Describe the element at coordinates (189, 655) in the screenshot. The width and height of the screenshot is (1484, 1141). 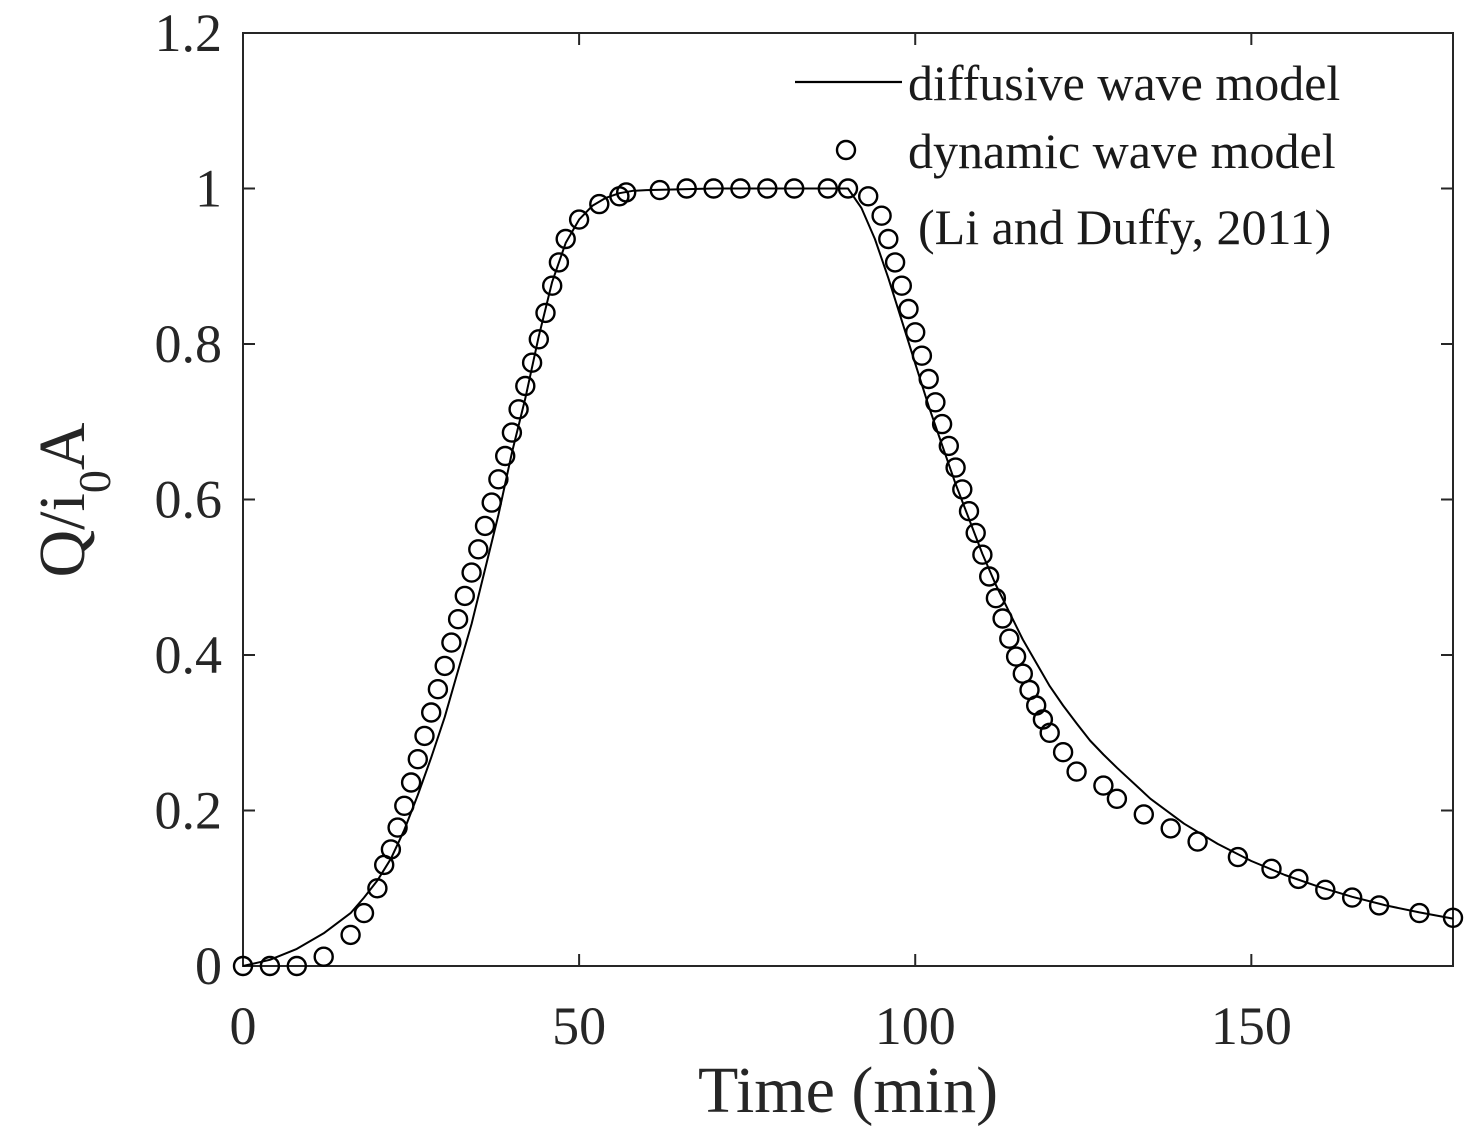
I see `y-tick-label: 0.4` at that location.